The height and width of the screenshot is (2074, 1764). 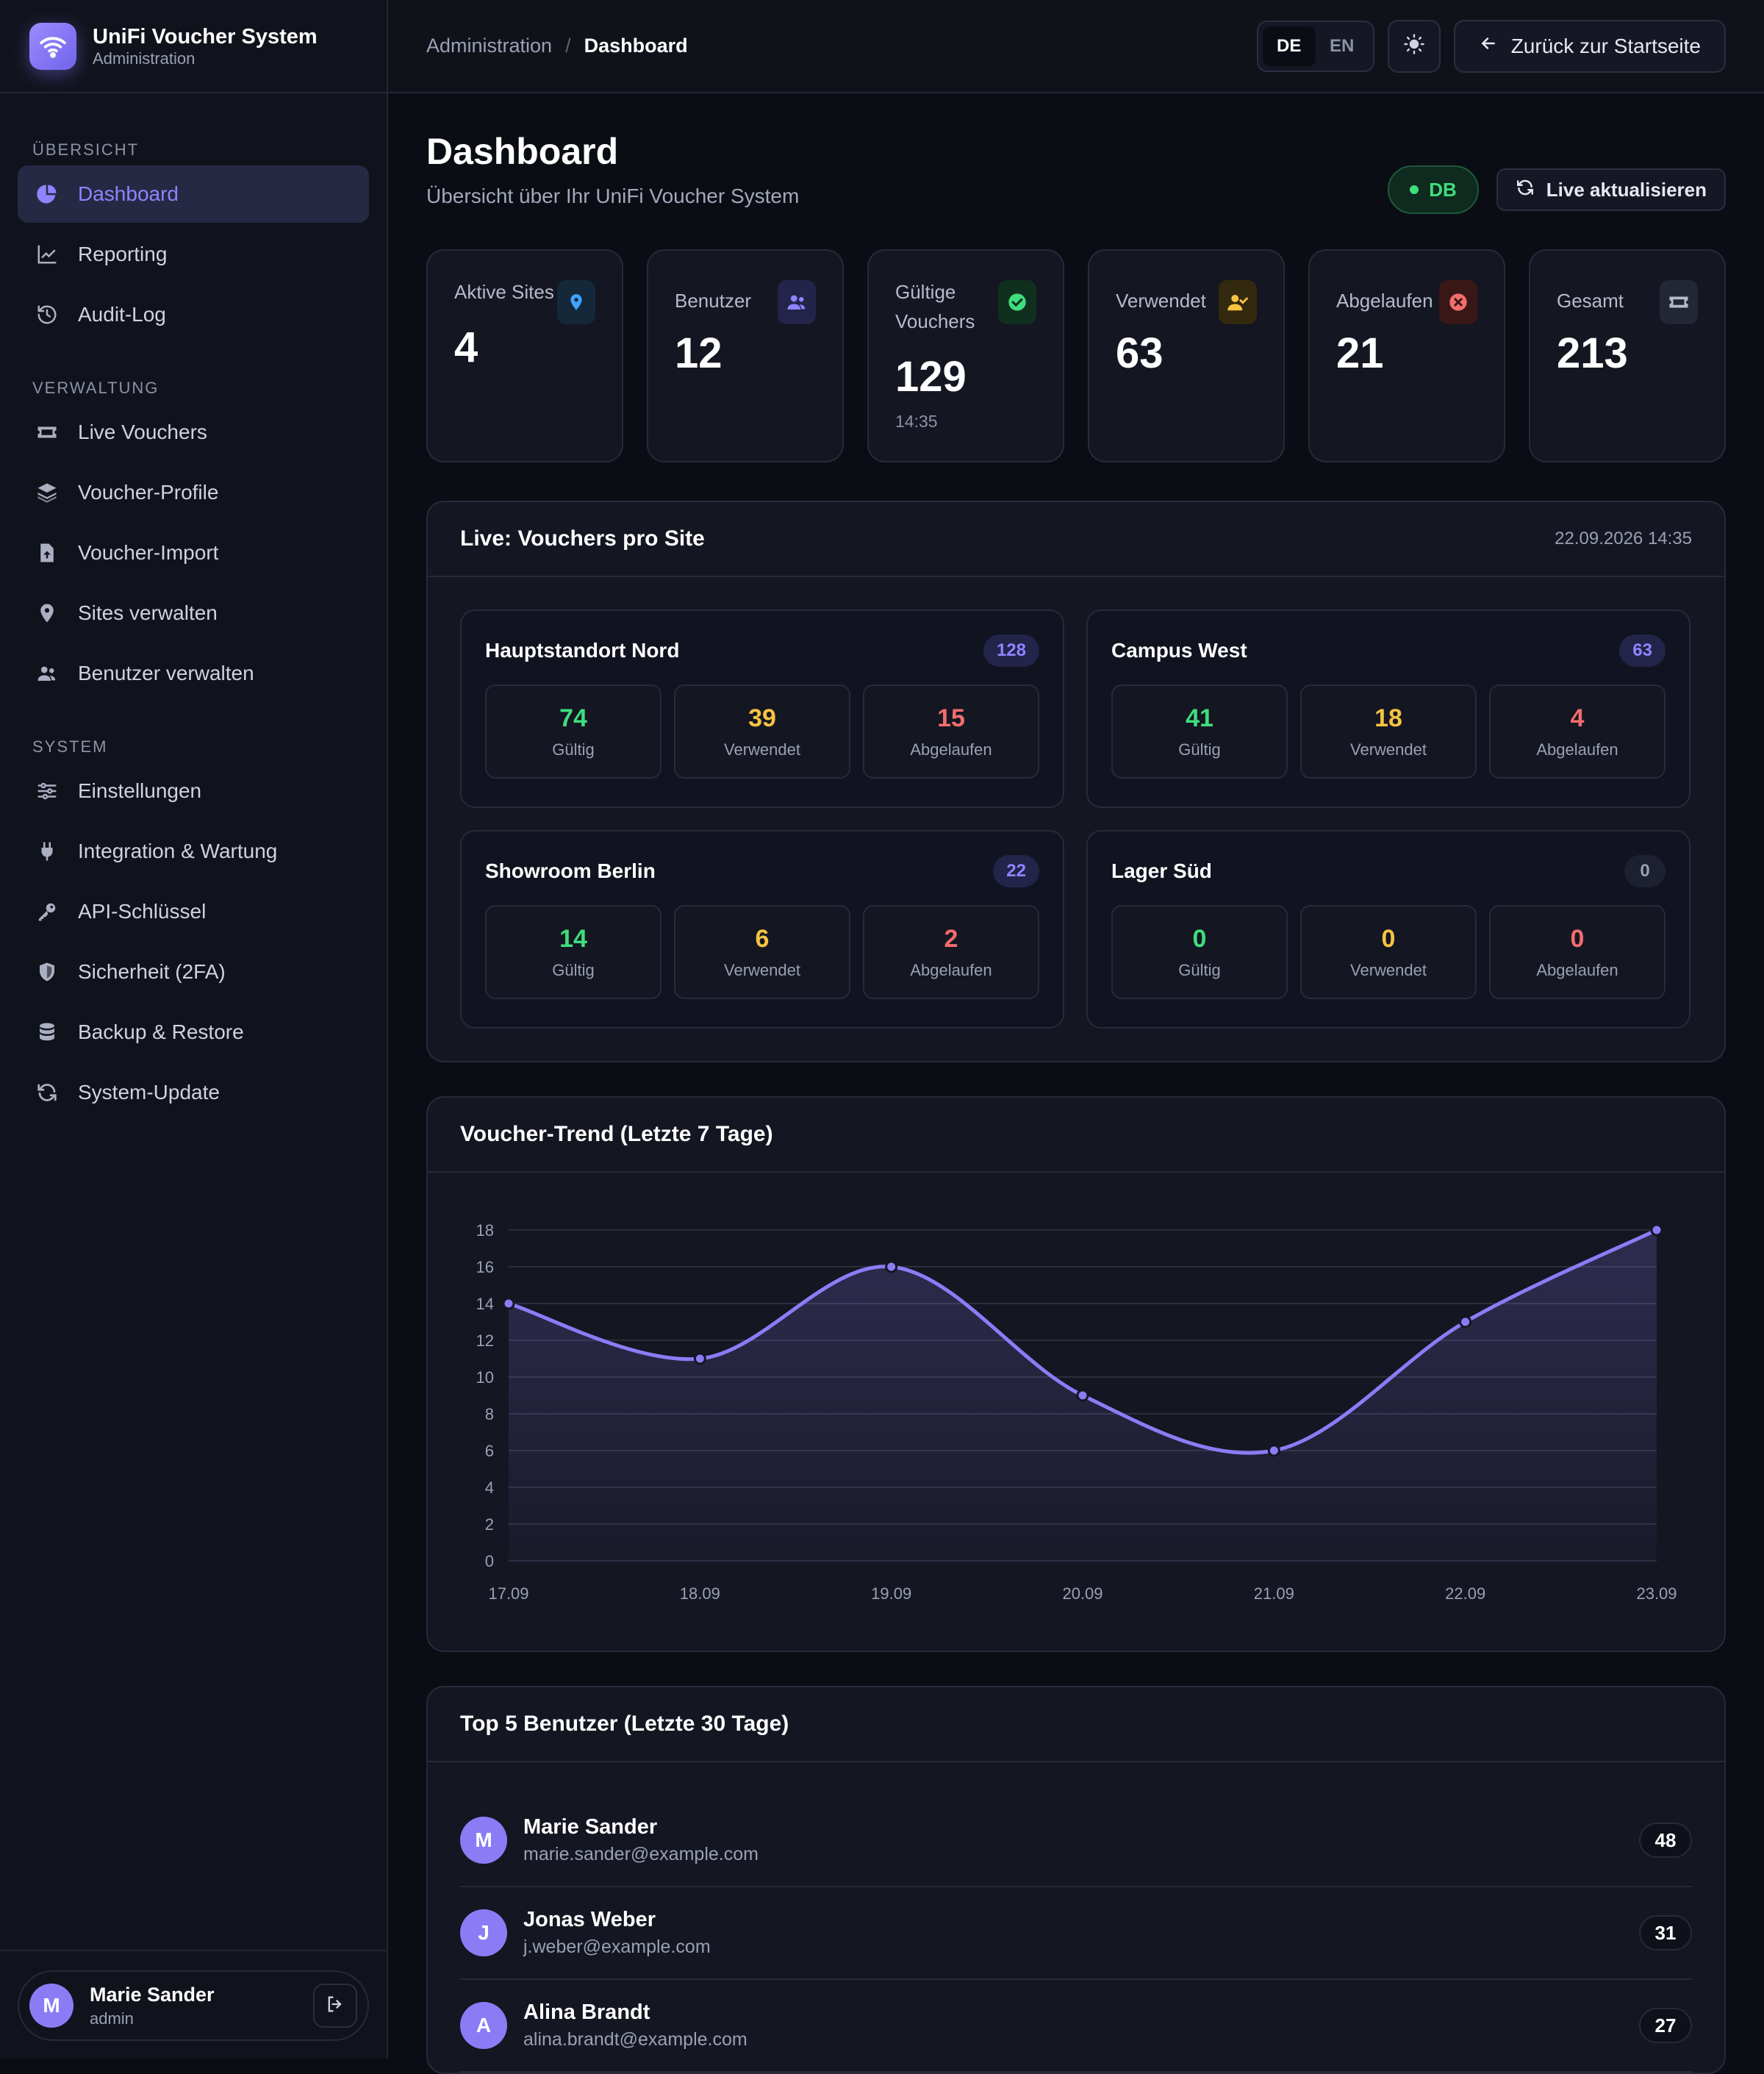 What do you see at coordinates (1342, 45) in the screenshot?
I see `lang-en-button: EN` at bounding box center [1342, 45].